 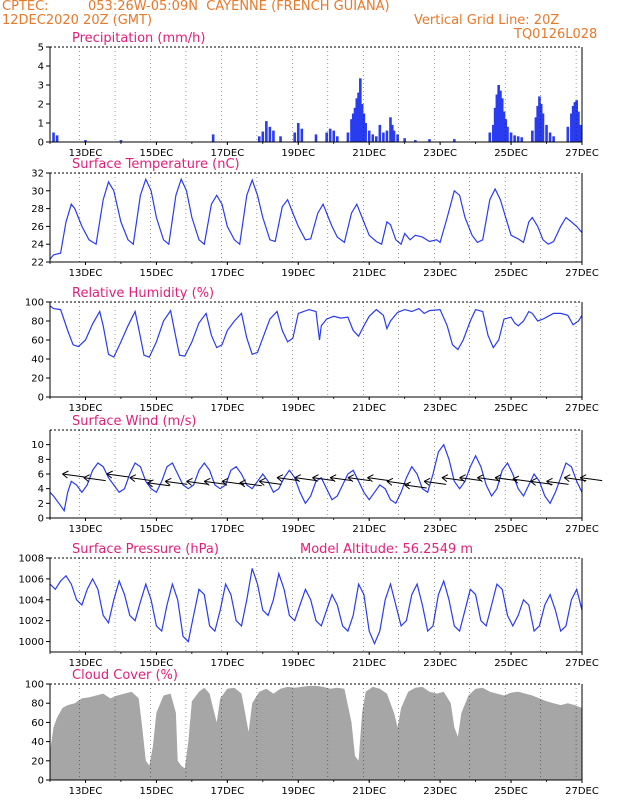 What do you see at coordinates (369, 791) in the screenshot?
I see `cloud-xtick-label: 21DEC` at bounding box center [369, 791].